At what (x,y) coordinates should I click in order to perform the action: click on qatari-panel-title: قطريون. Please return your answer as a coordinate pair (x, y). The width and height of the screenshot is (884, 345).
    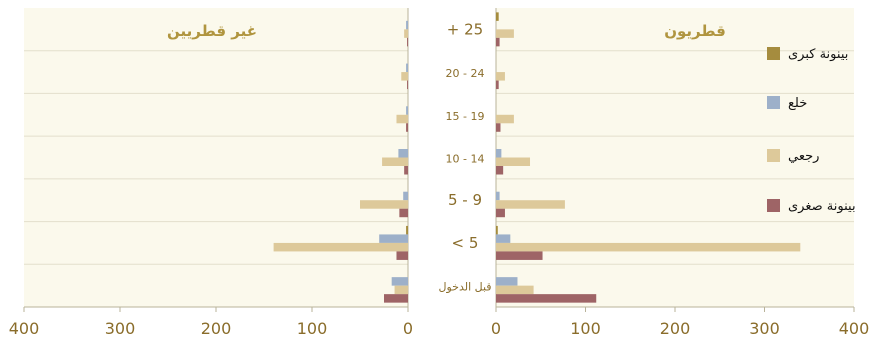
    Looking at the image, I should click on (695, 31).